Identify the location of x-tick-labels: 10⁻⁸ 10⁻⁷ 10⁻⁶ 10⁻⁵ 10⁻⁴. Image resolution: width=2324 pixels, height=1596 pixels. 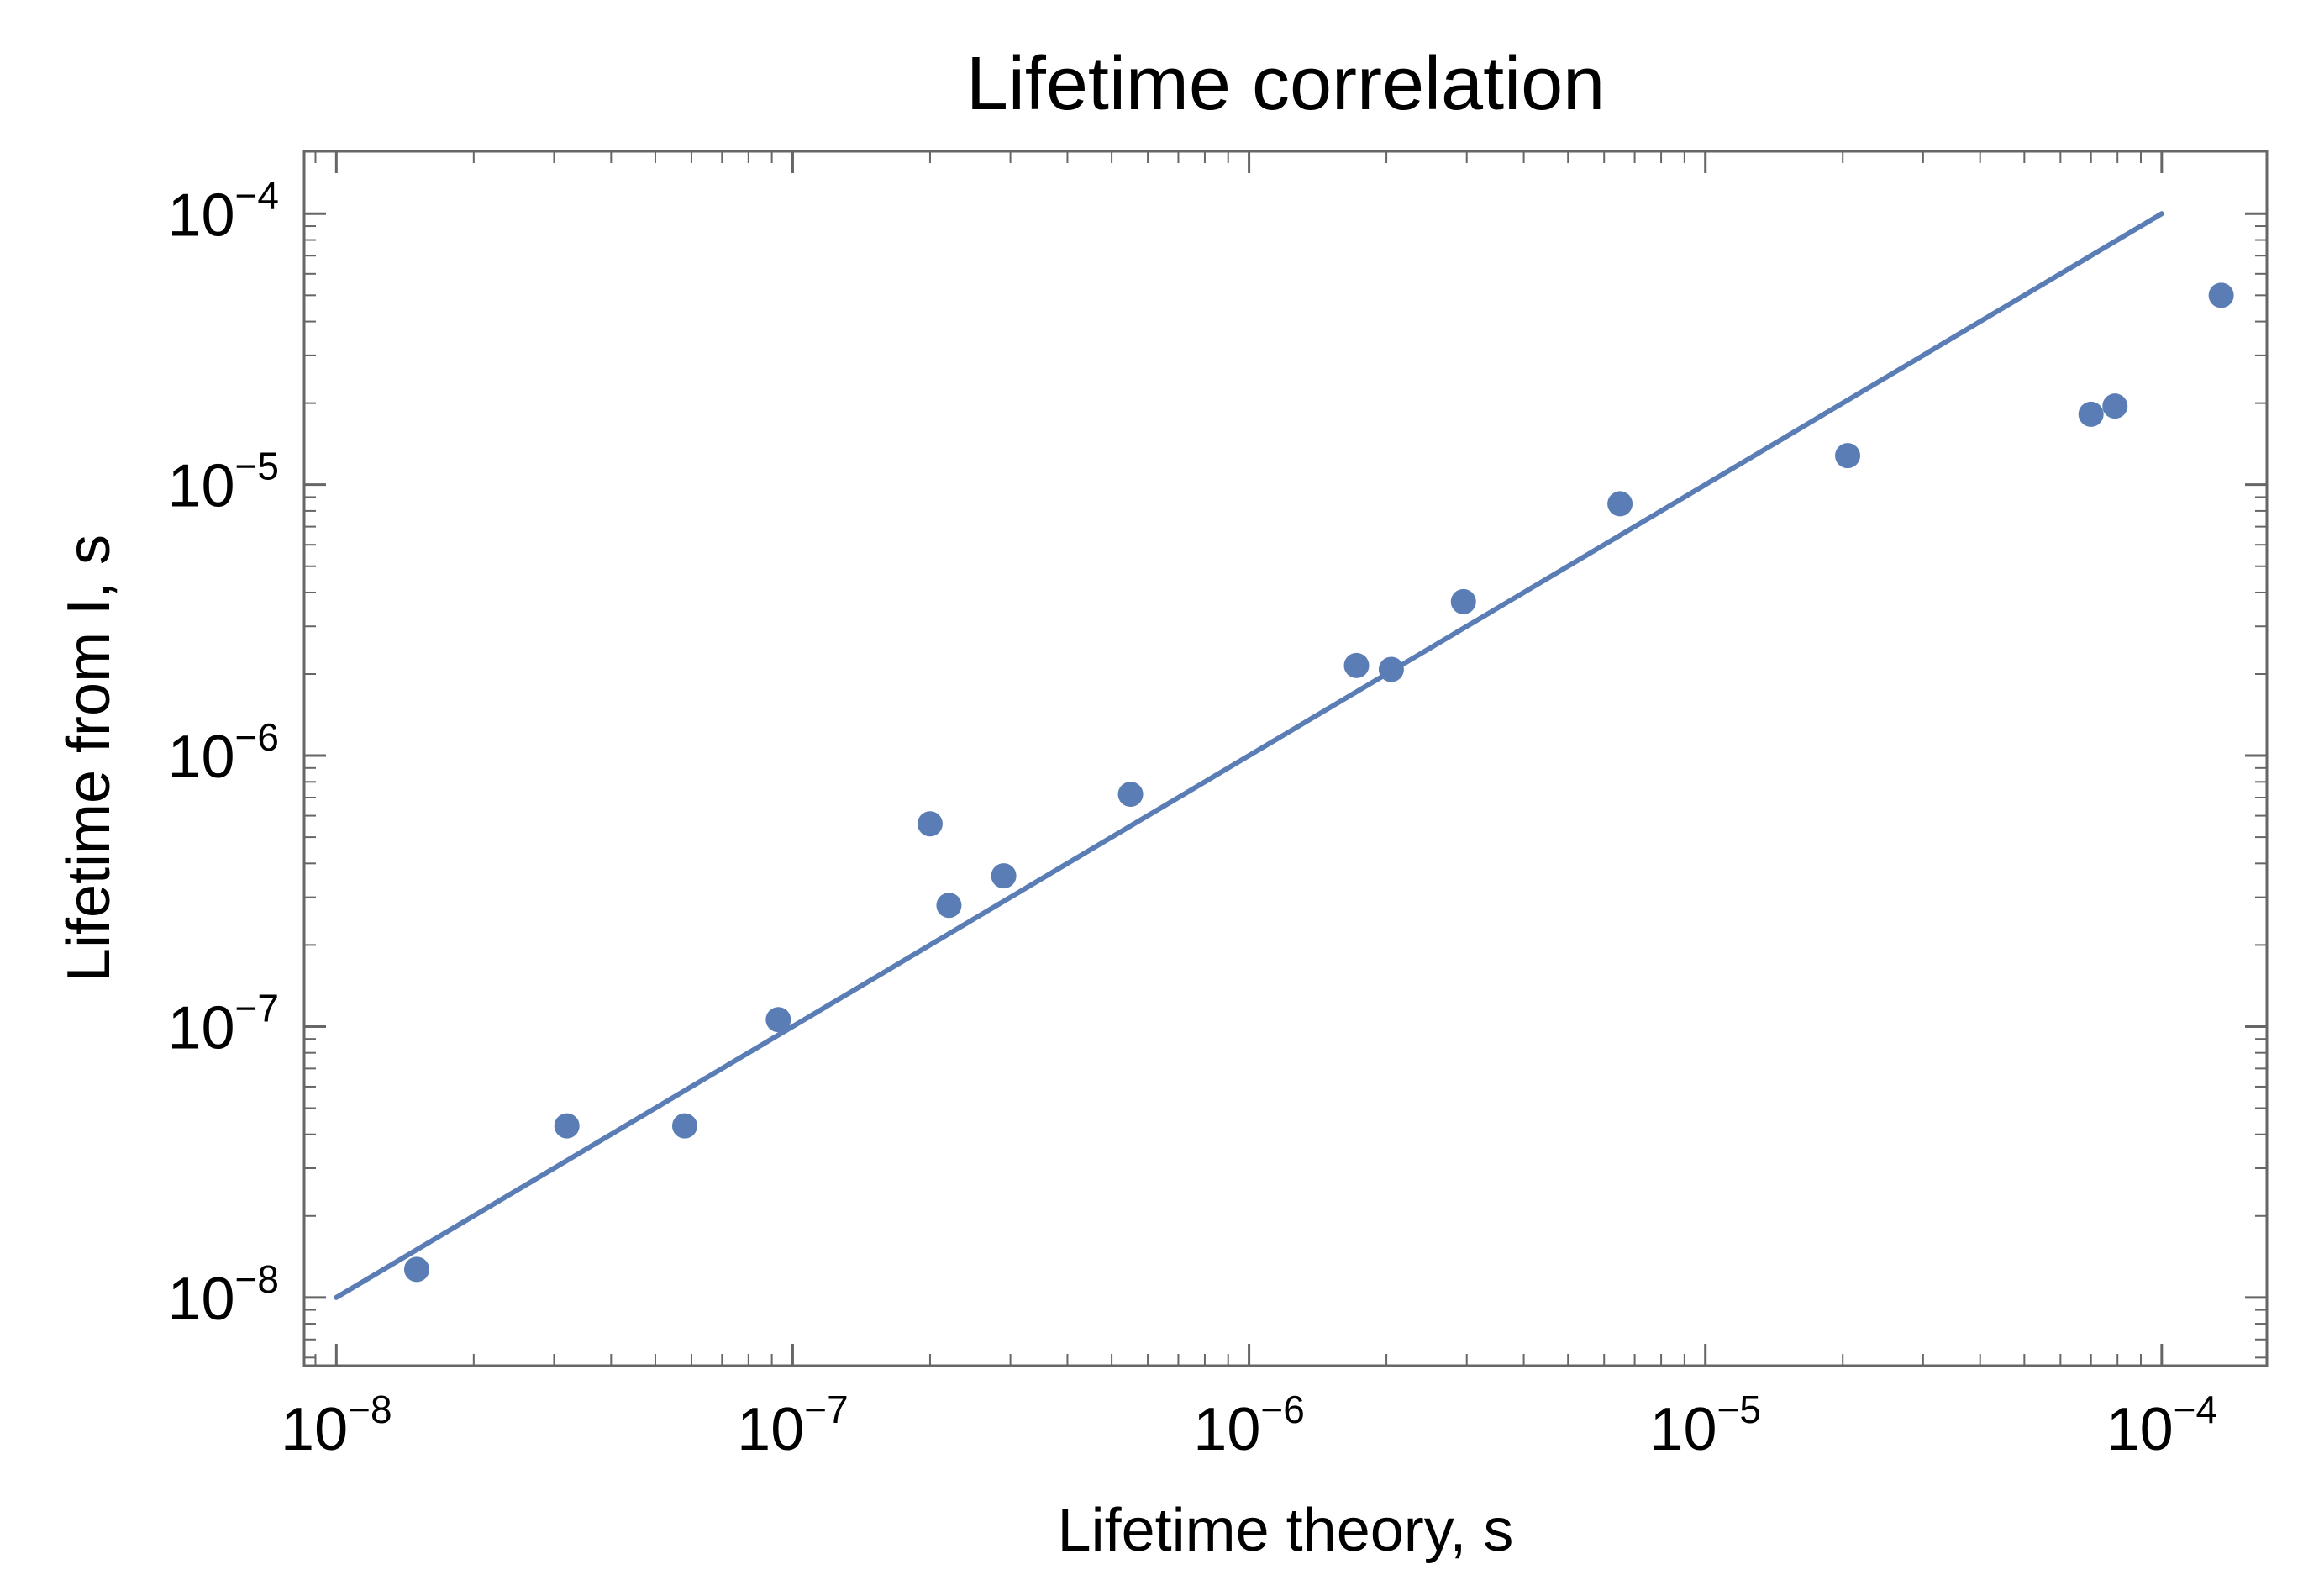
(1249, 1425).